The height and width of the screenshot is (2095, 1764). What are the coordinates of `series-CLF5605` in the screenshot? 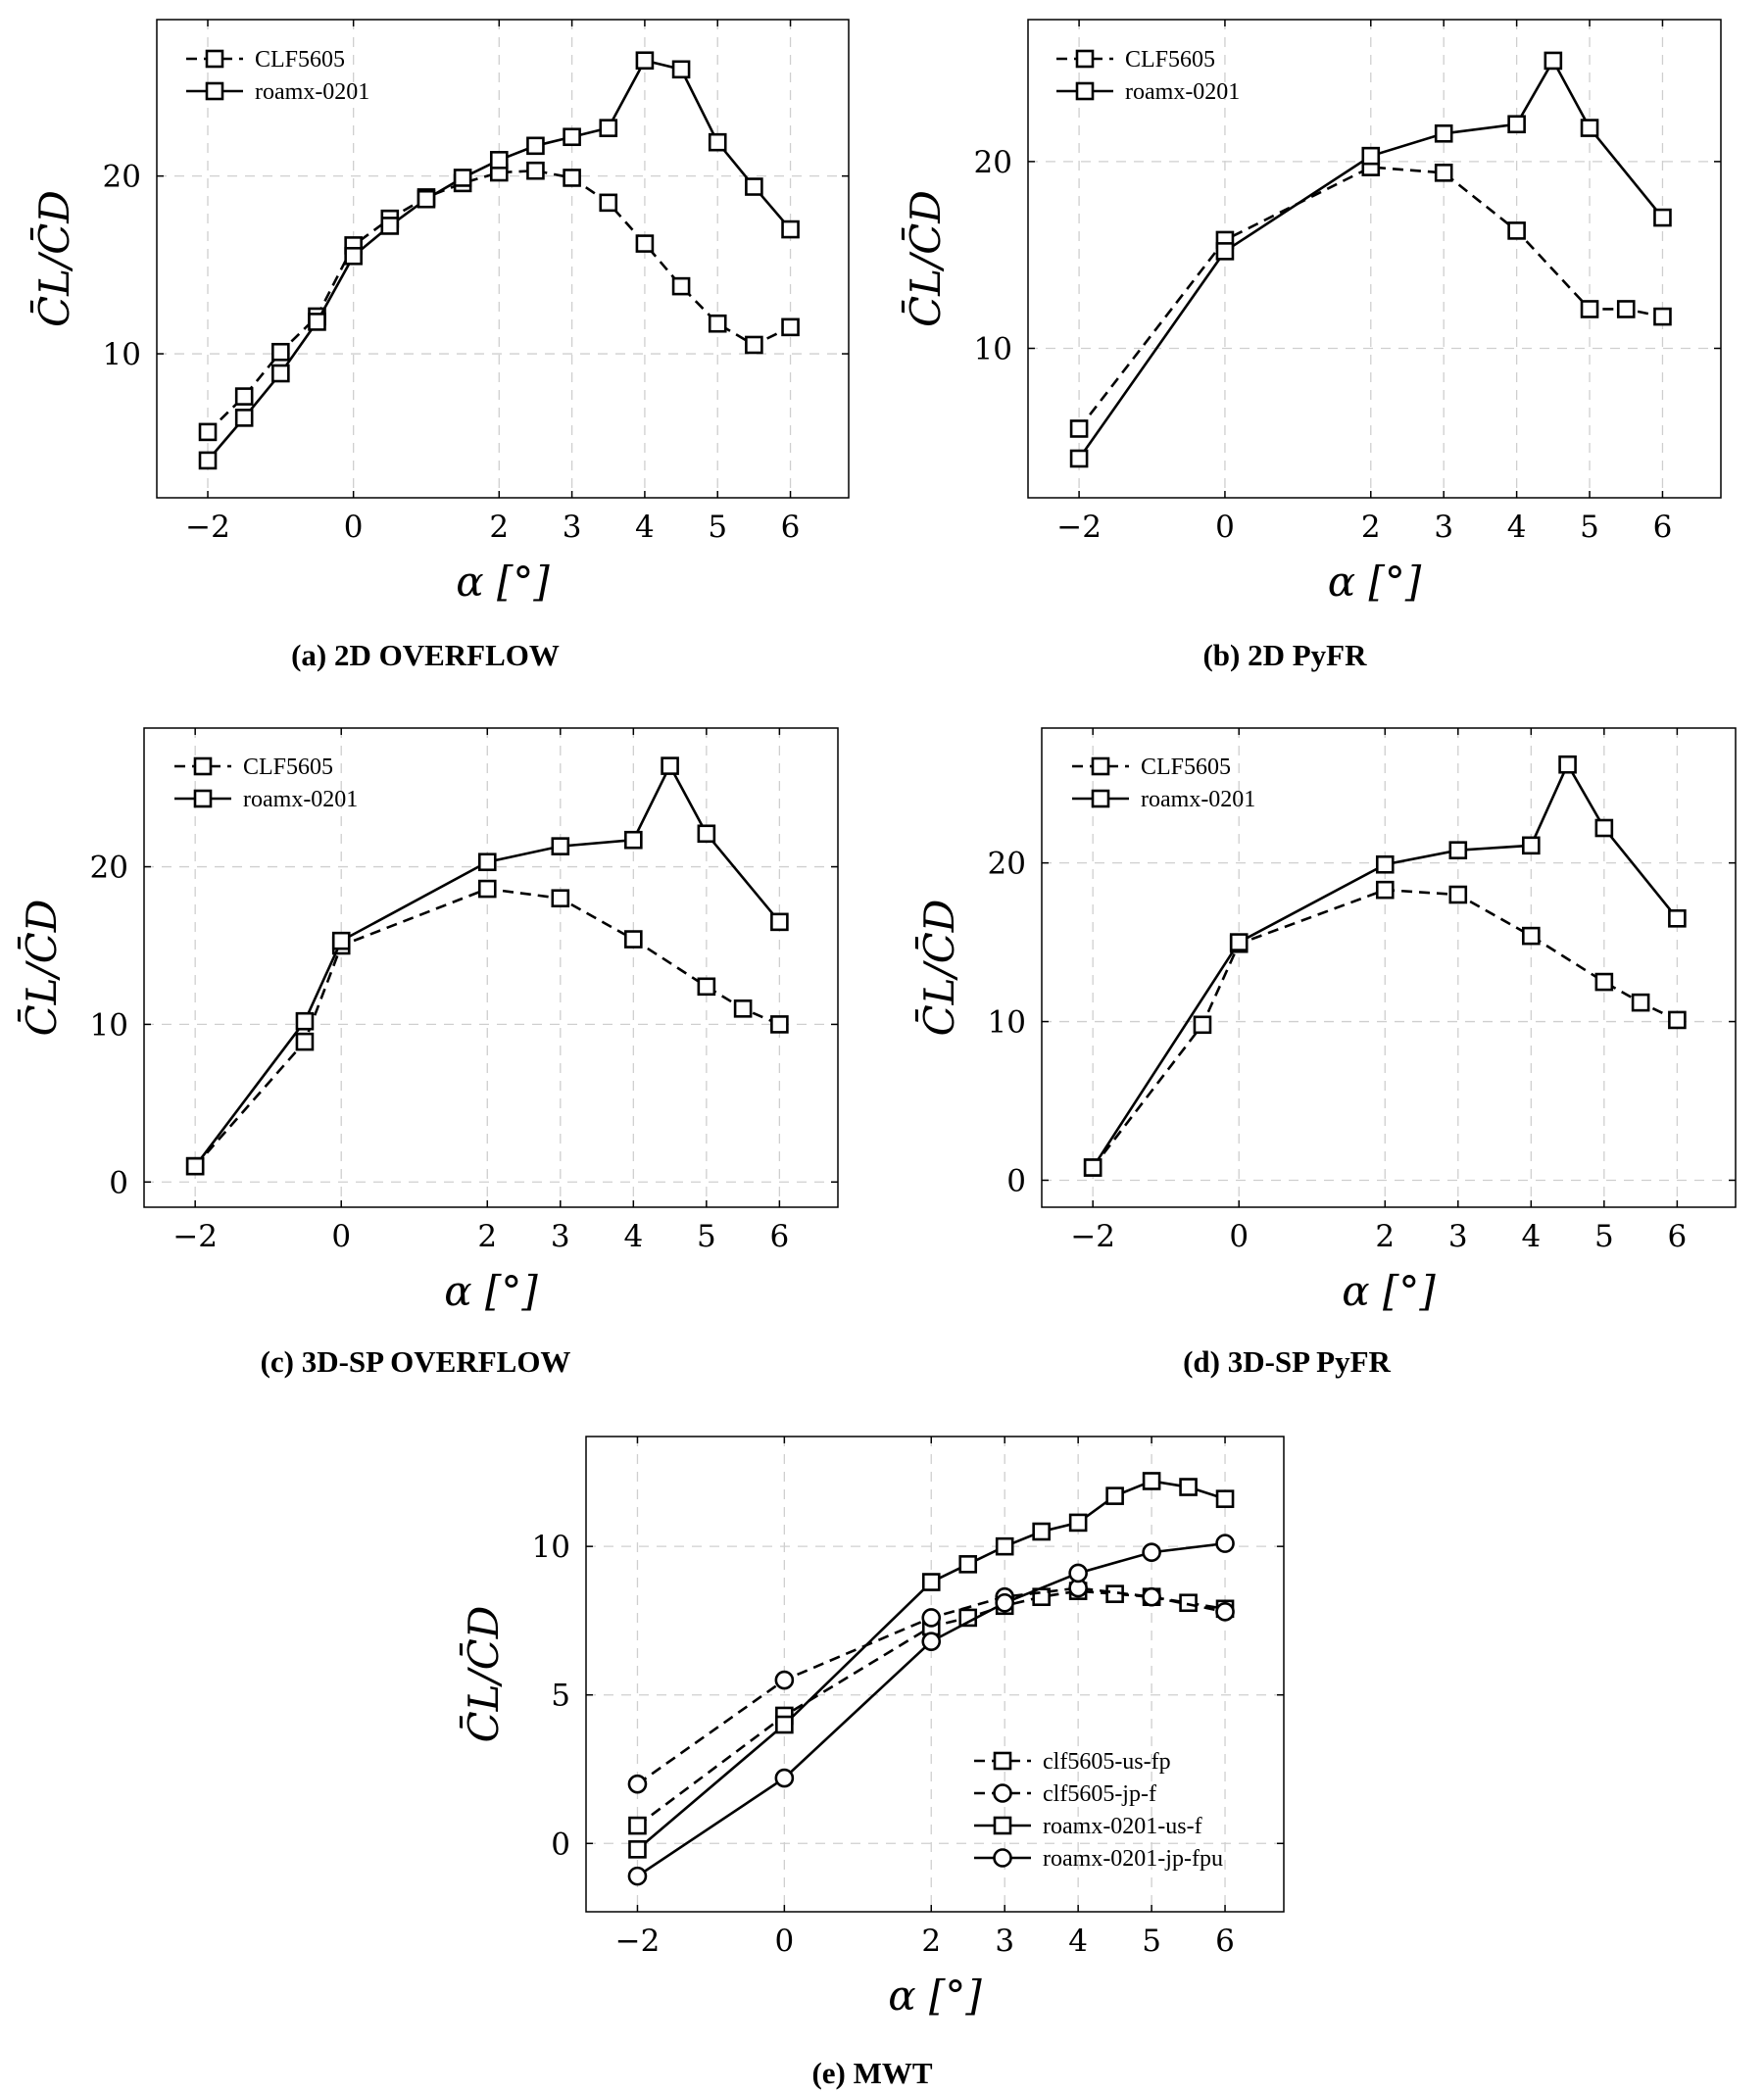 It's located at (1385, 1028).